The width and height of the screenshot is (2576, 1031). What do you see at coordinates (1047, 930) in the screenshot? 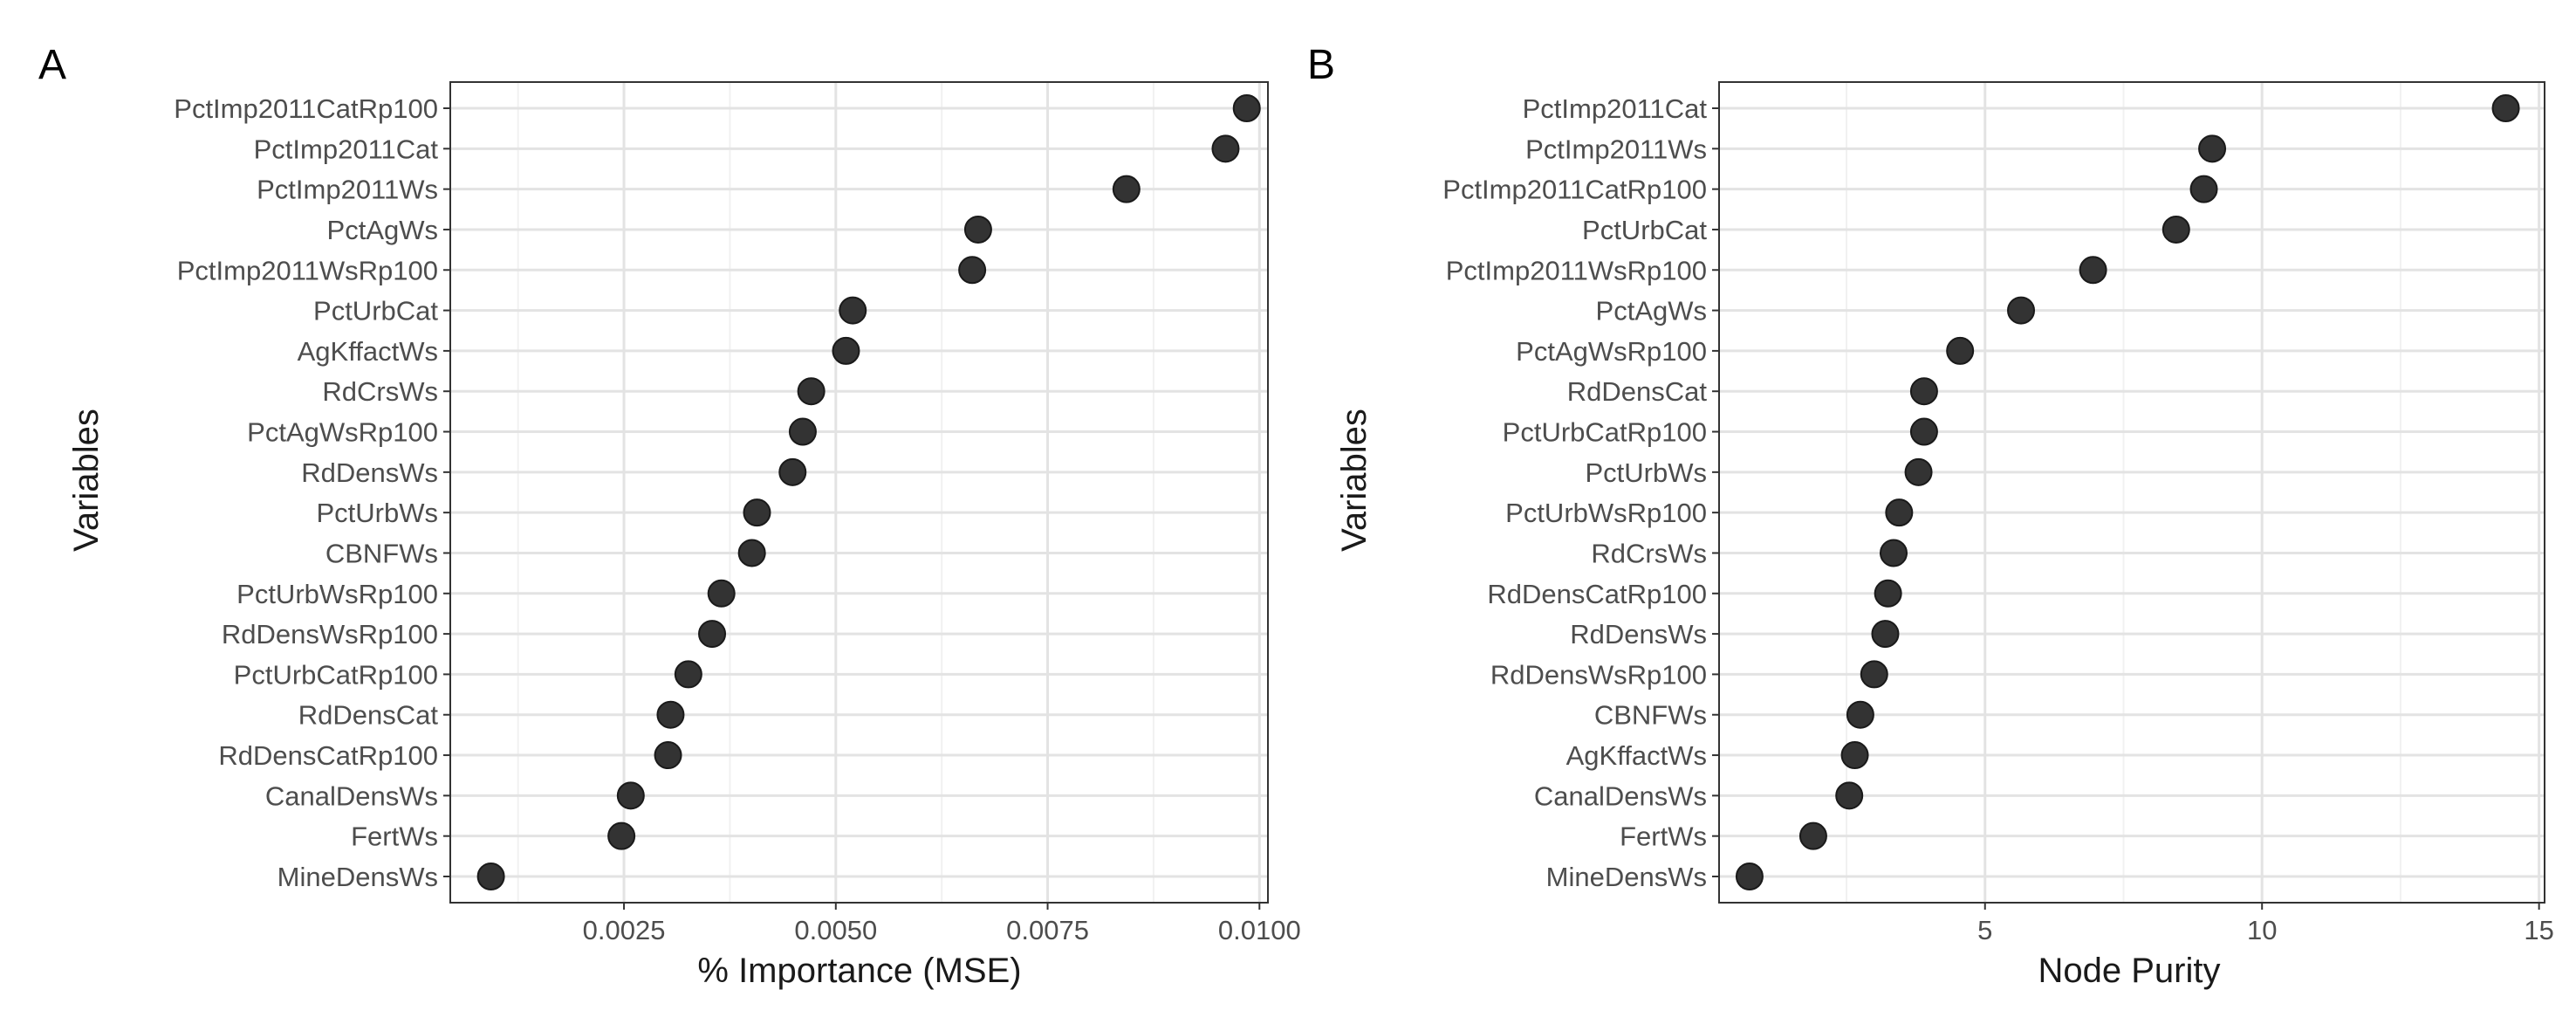
I see `panel-a-x-tick-label: 0.0075` at bounding box center [1047, 930].